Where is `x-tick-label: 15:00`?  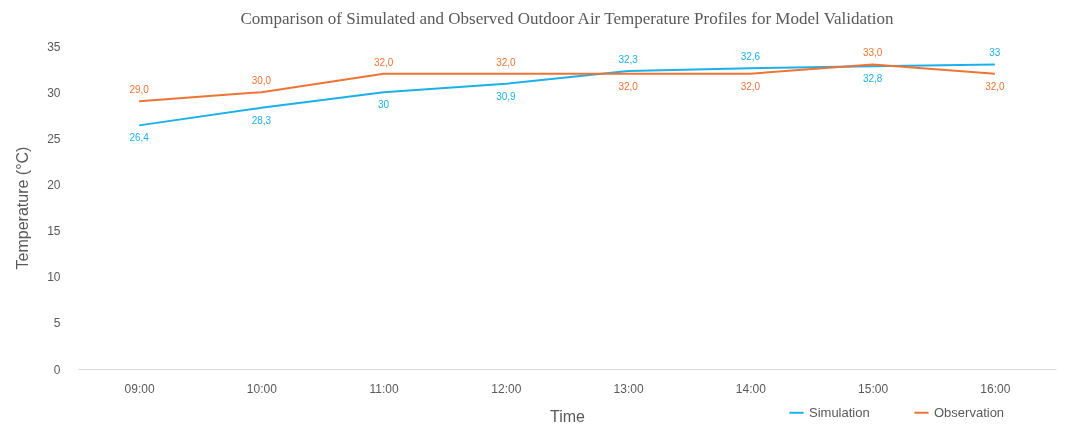 x-tick-label: 15:00 is located at coordinates (873, 388).